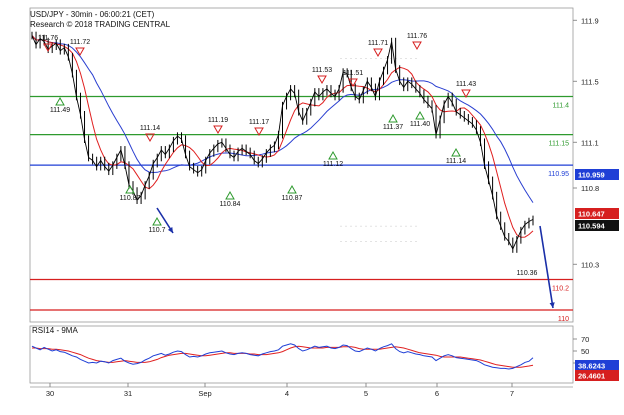 The height and width of the screenshot is (415, 624). Describe the element at coordinates (420, 124) in the screenshot. I see `pivot-label: 111.40` at that location.